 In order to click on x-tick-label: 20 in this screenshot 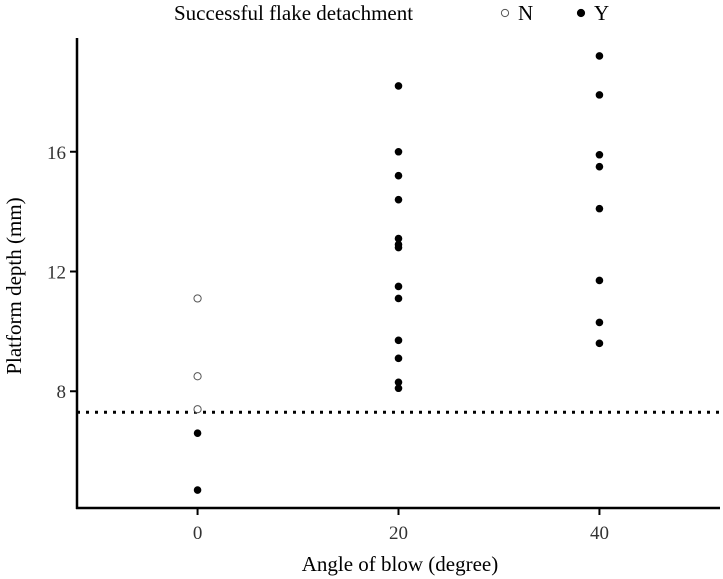, I will do `click(398, 533)`.